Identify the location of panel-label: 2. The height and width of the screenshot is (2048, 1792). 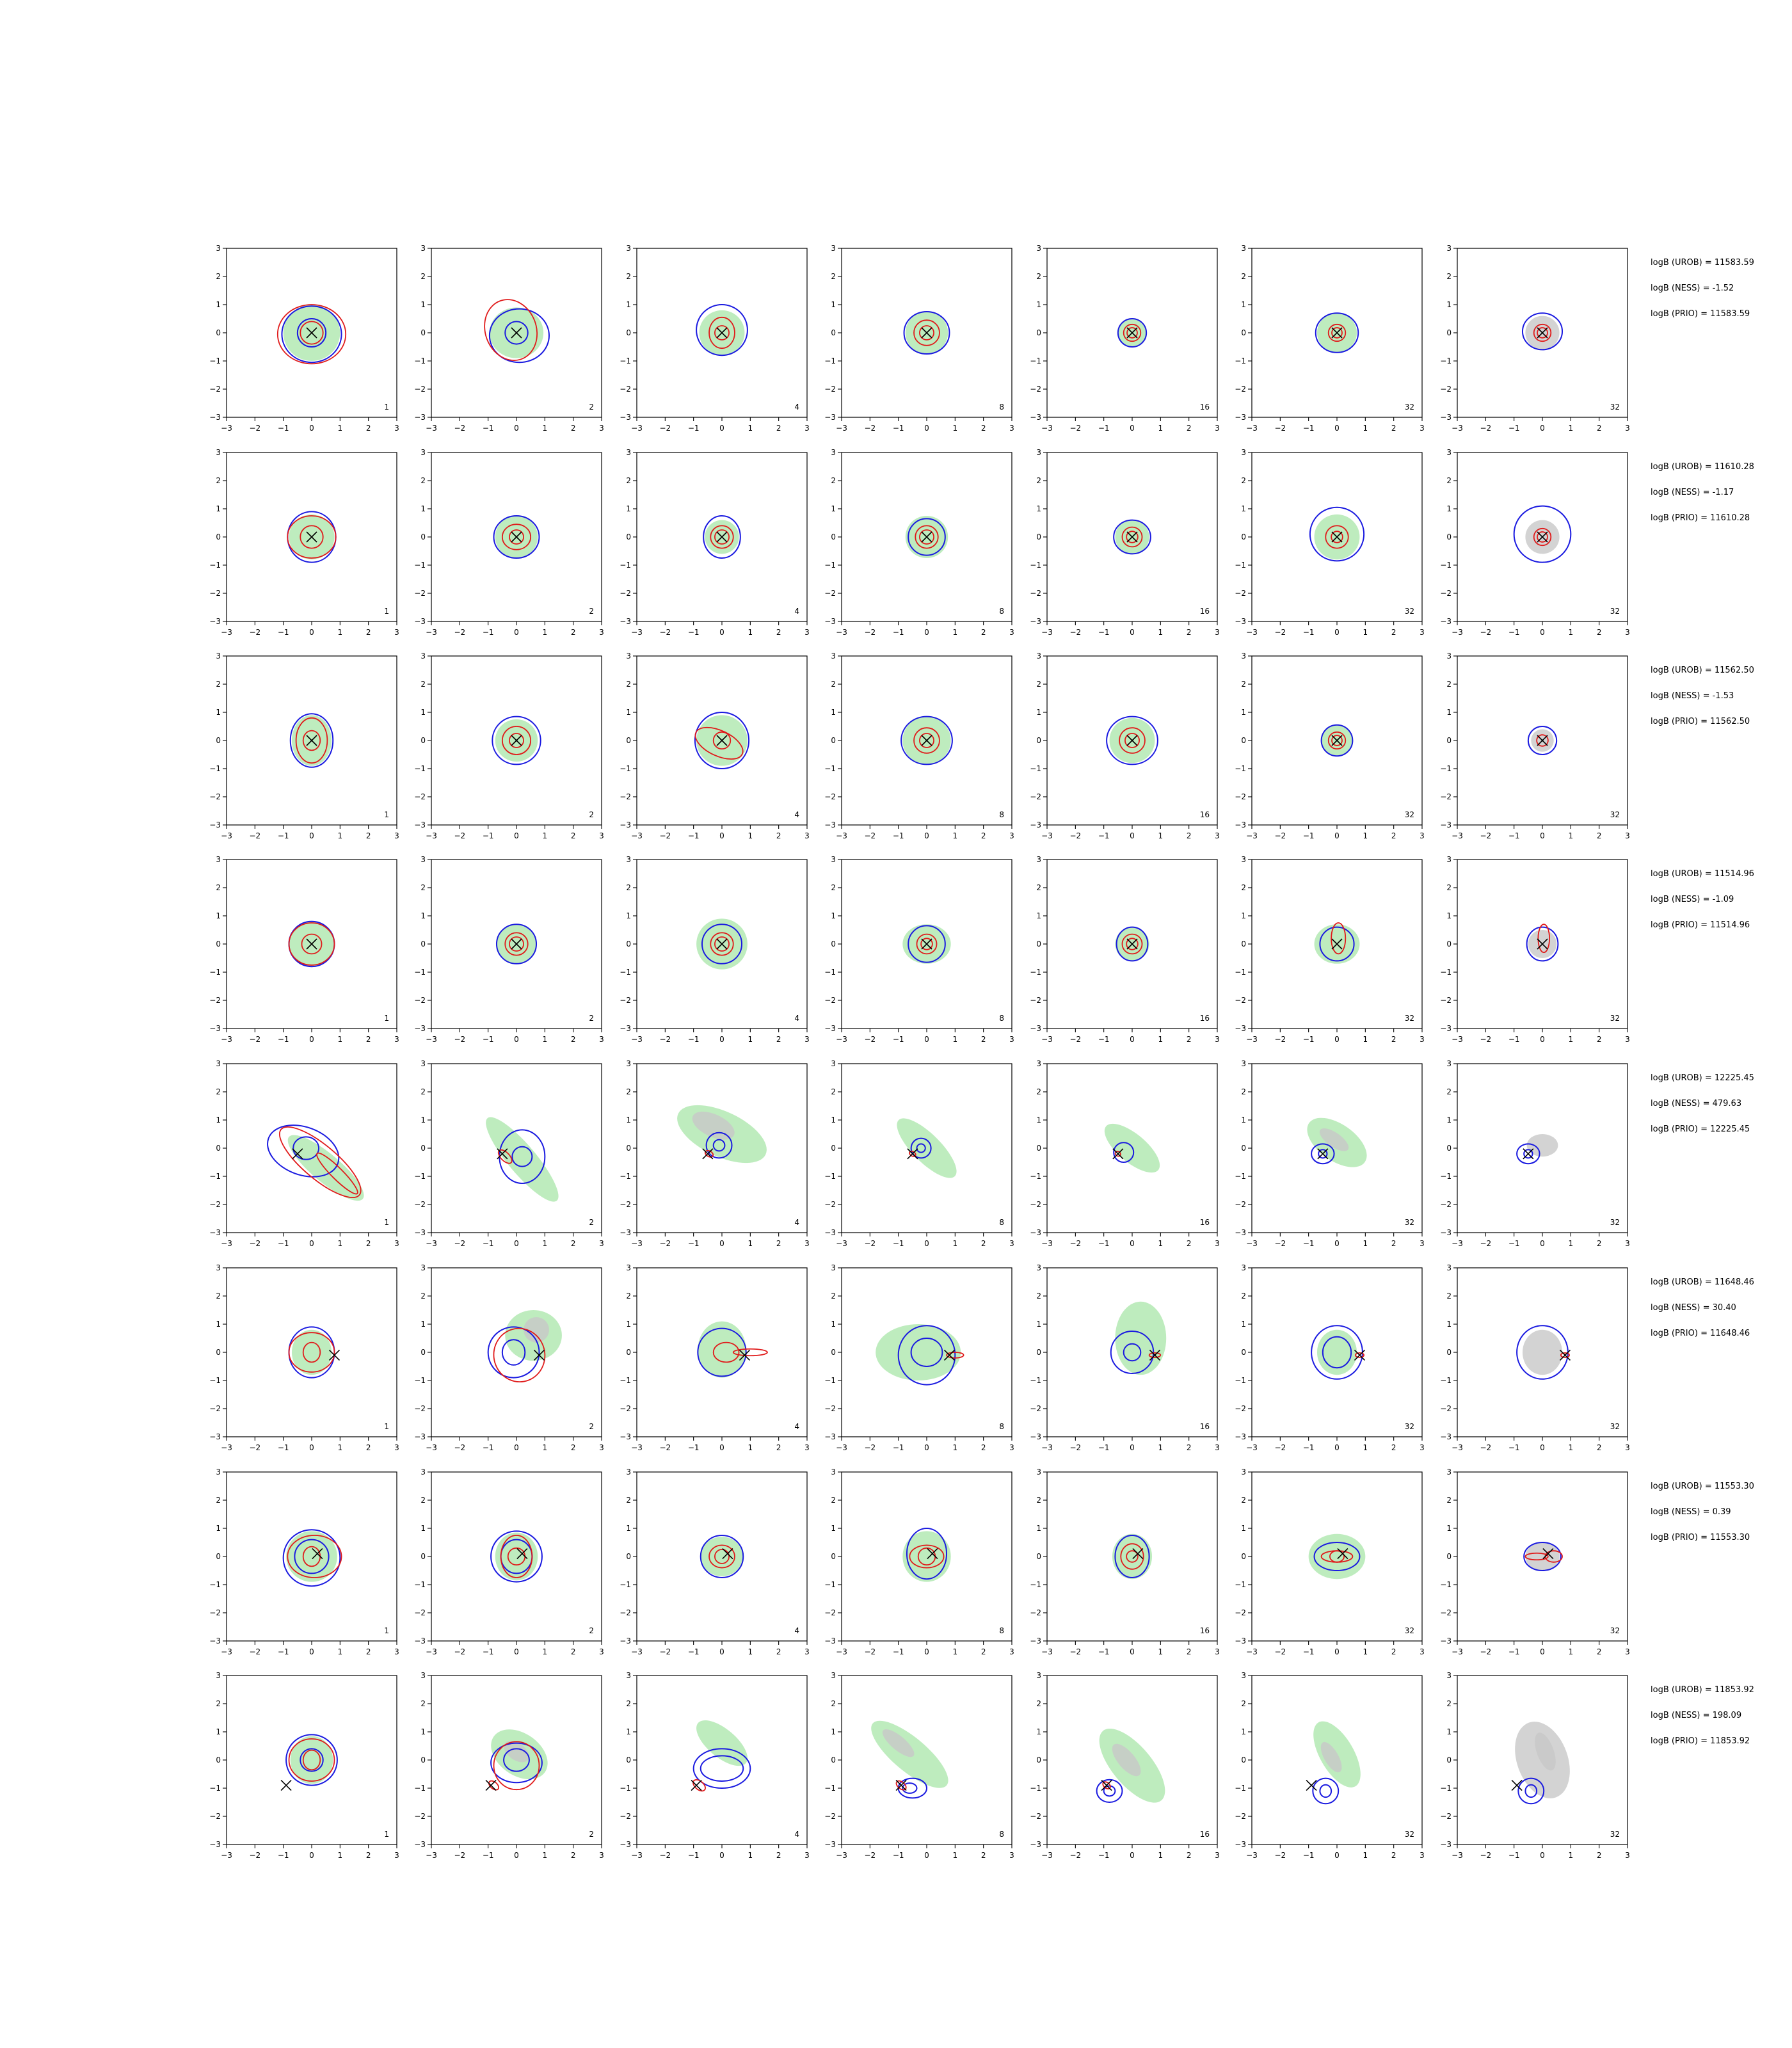
(591, 1426).